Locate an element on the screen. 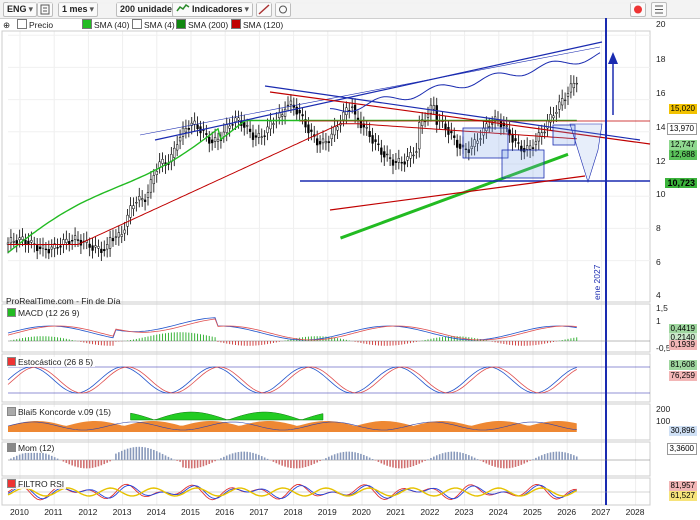 The height and width of the screenshot is (520, 700). macd-value-tag: 0,4419 is located at coordinates (682, 329).